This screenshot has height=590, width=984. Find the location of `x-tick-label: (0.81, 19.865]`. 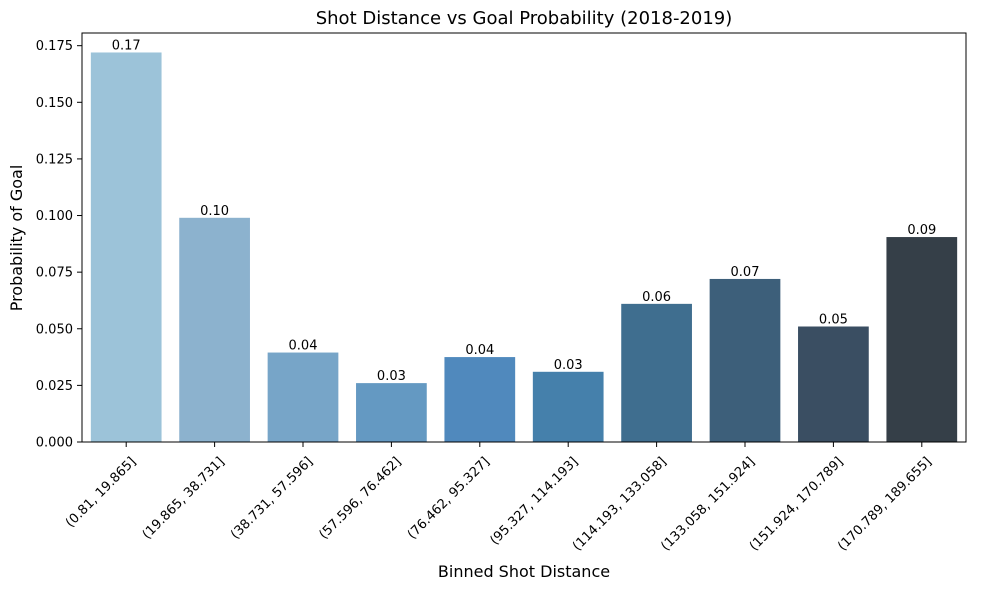

x-tick-label: (0.81, 19.865] is located at coordinates (101, 492).